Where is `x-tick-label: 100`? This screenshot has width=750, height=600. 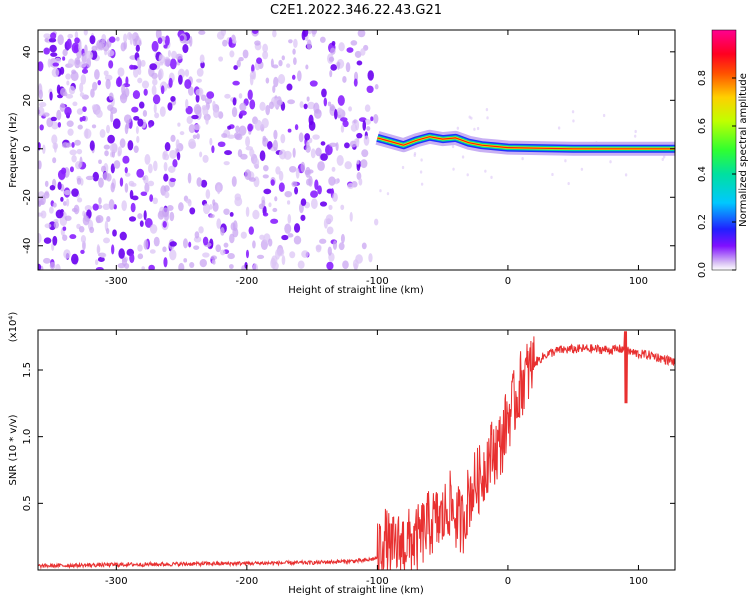 x-tick-label: 100 is located at coordinates (638, 581).